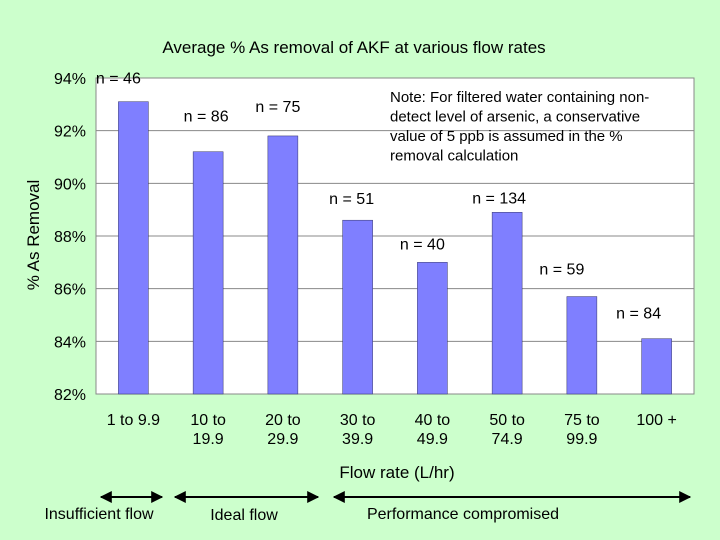 Image resolution: width=720 pixels, height=540 pixels. Describe the element at coordinates (282, 439) in the screenshot. I see `x-tick-label: 29.9` at that location.